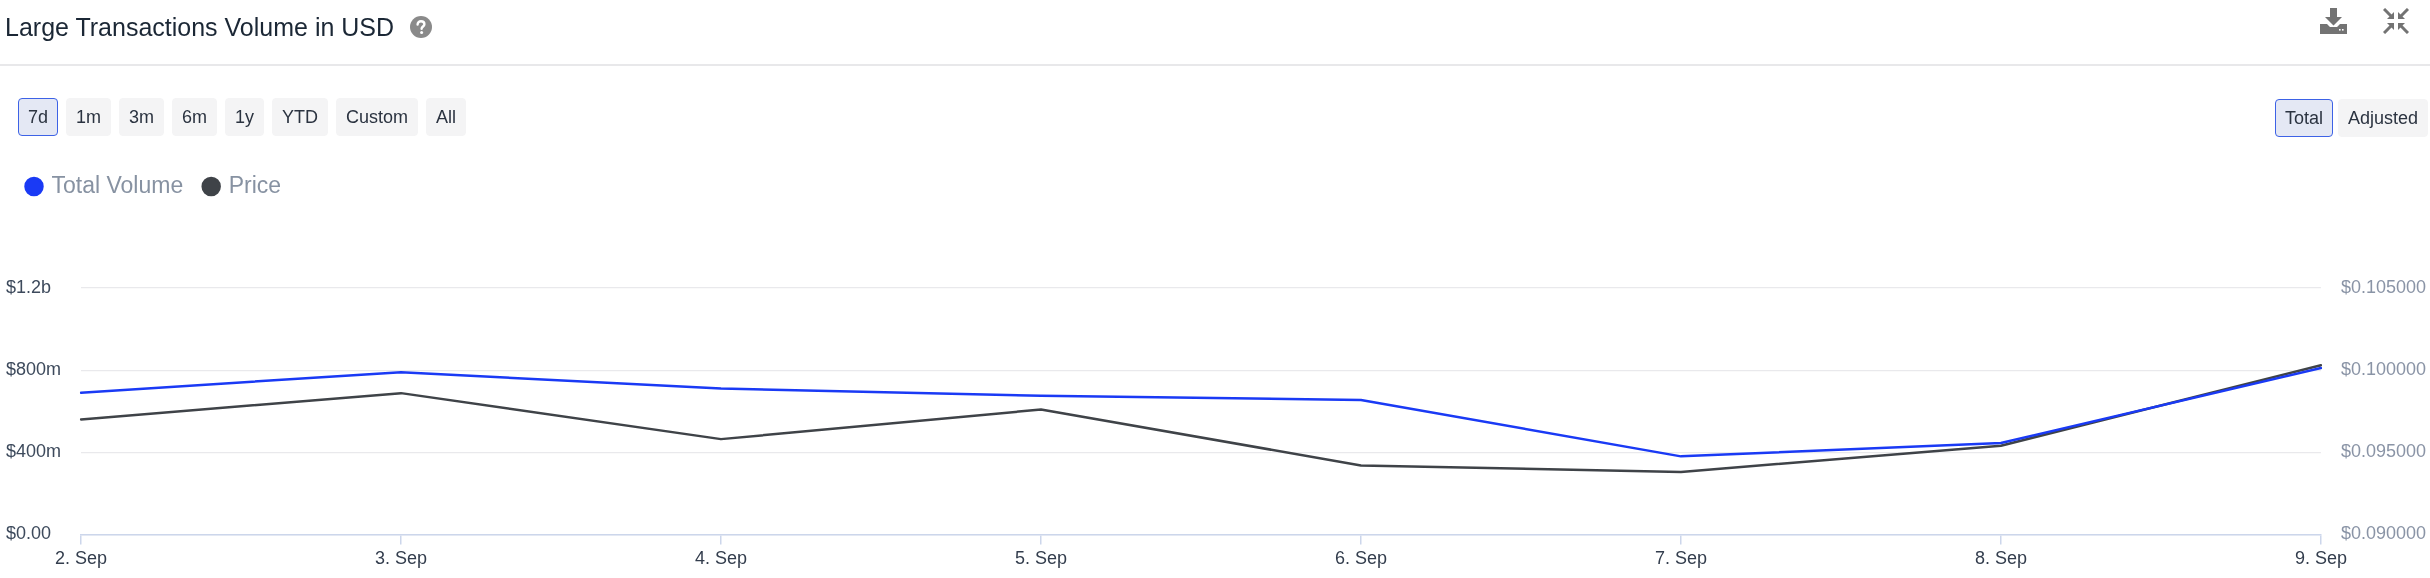 This screenshot has width=2430, height=578. I want to click on x-tick-label: 3. Sep, so click(401, 558).